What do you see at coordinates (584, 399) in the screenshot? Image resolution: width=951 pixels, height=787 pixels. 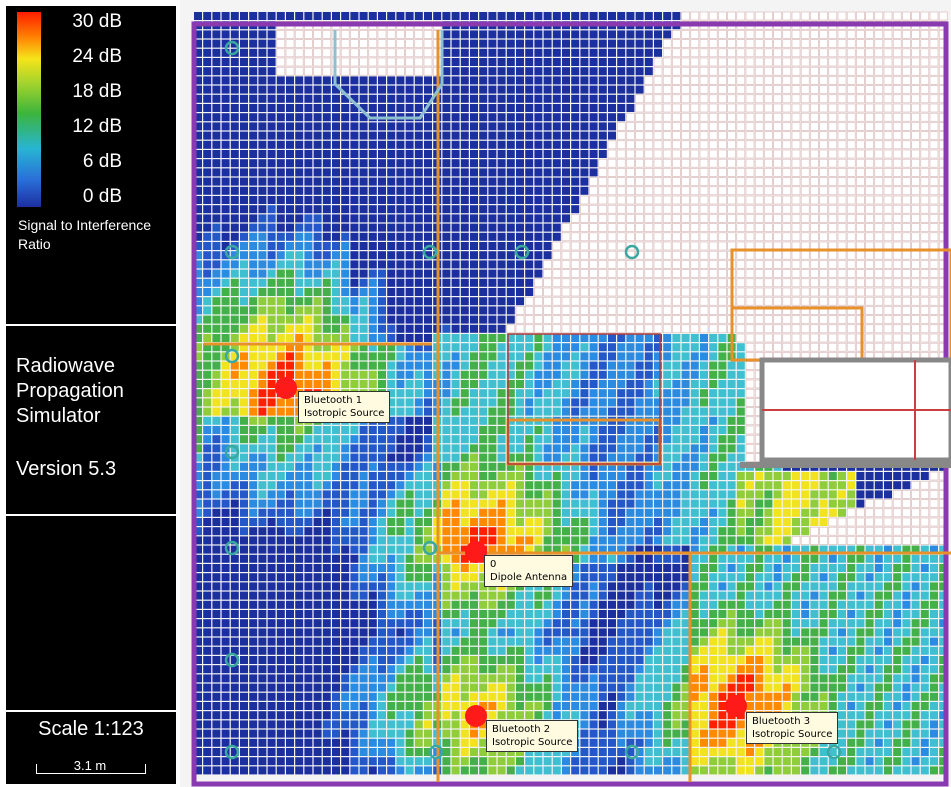 I see `room-outline` at bounding box center [584, 399].